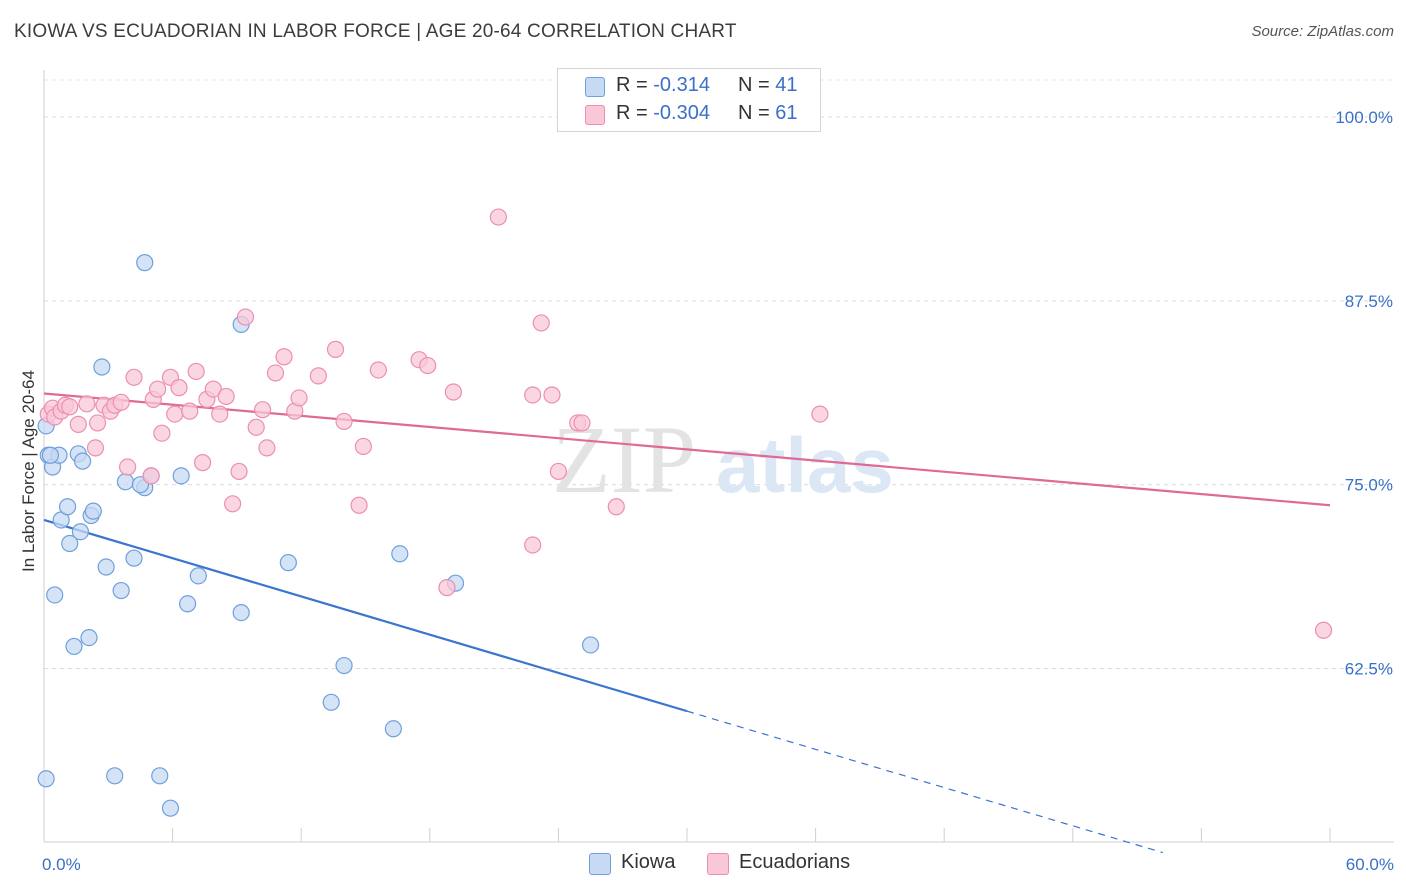 The height and width of the screenshot is (892, 1406). I want to click on kiowa-legend-label: Kiowa, so click(648, 862).